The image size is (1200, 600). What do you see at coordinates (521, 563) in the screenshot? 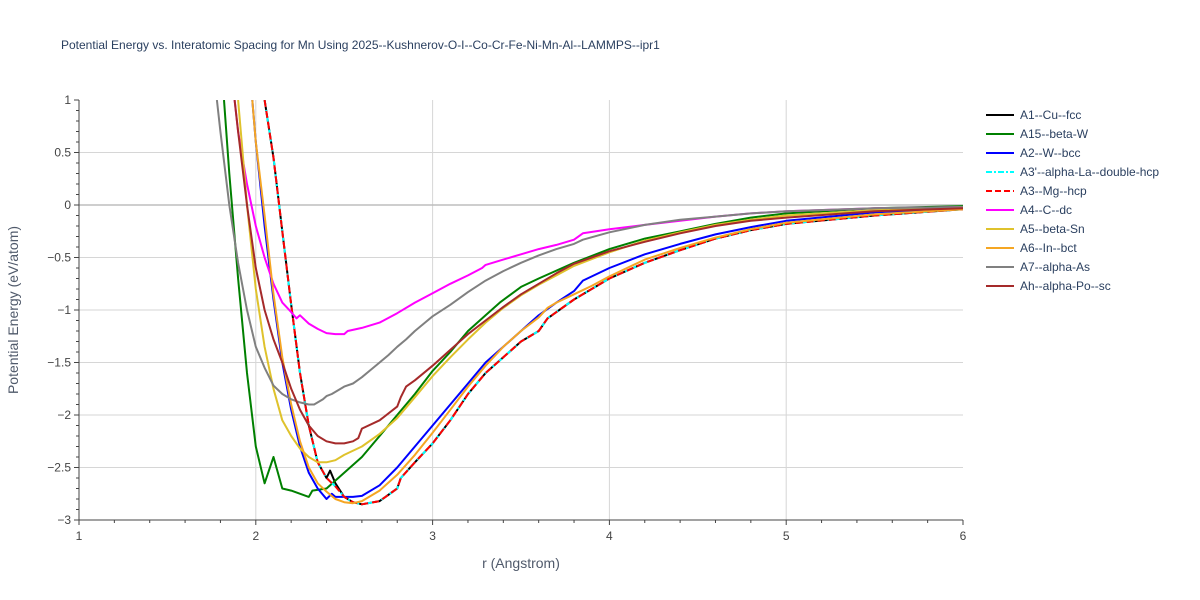
I see `x-axis-title: r (Angstrom)` at bounding box center [521, 563].